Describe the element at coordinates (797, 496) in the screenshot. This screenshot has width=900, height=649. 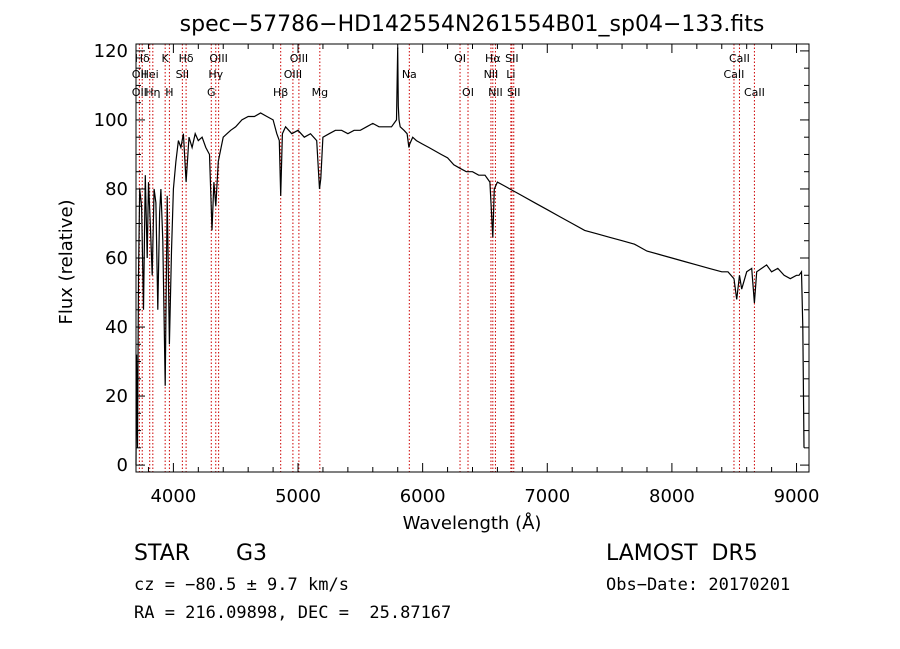
I see `x-tick-label: 9000` at that location.